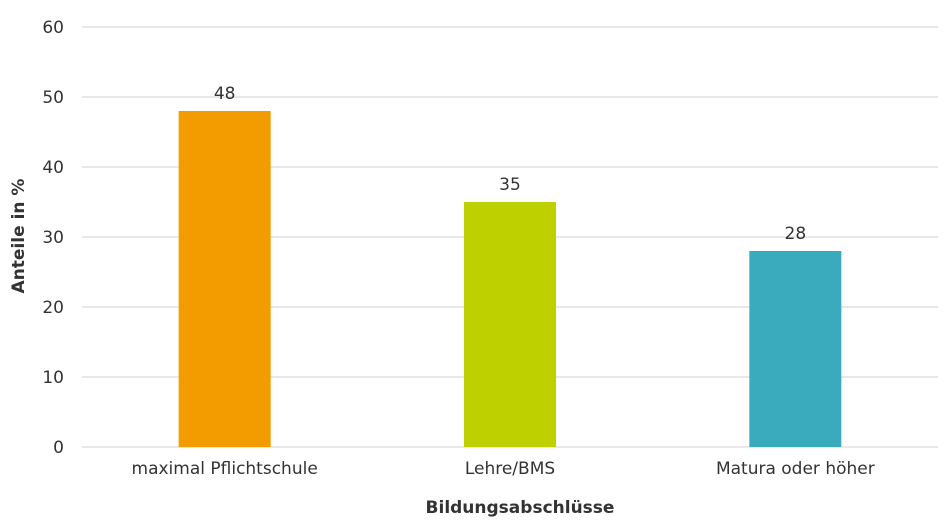  I want to click on x-axis-title: Bildungsabschlüsse, so click(520, 508).